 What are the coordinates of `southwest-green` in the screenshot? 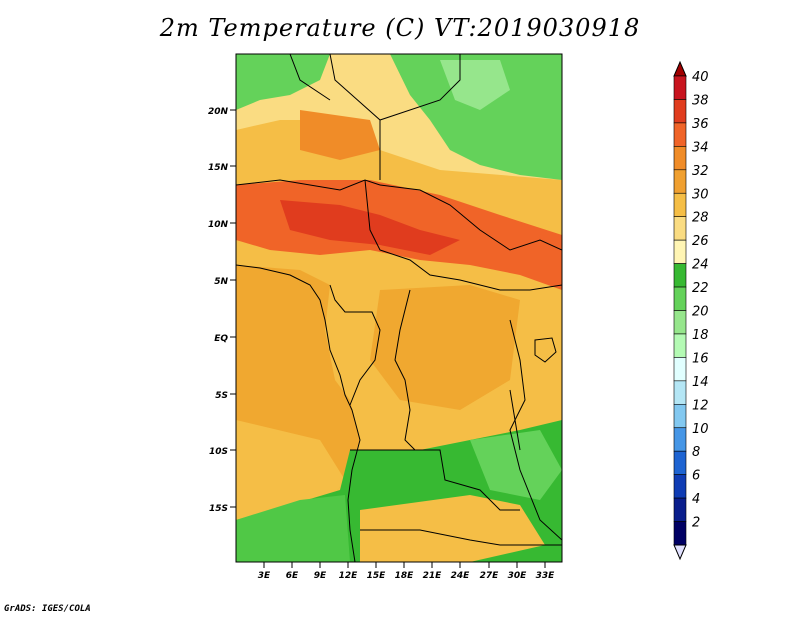 It's located at (293, 528).